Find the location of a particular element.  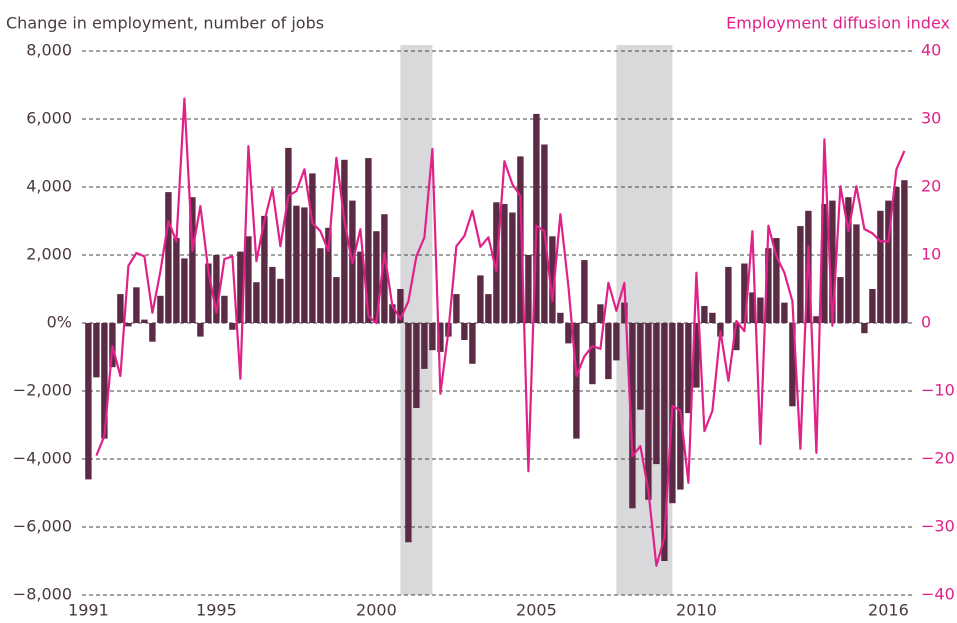

y2-tick-label: −30 is located at coordinates (938, 526).